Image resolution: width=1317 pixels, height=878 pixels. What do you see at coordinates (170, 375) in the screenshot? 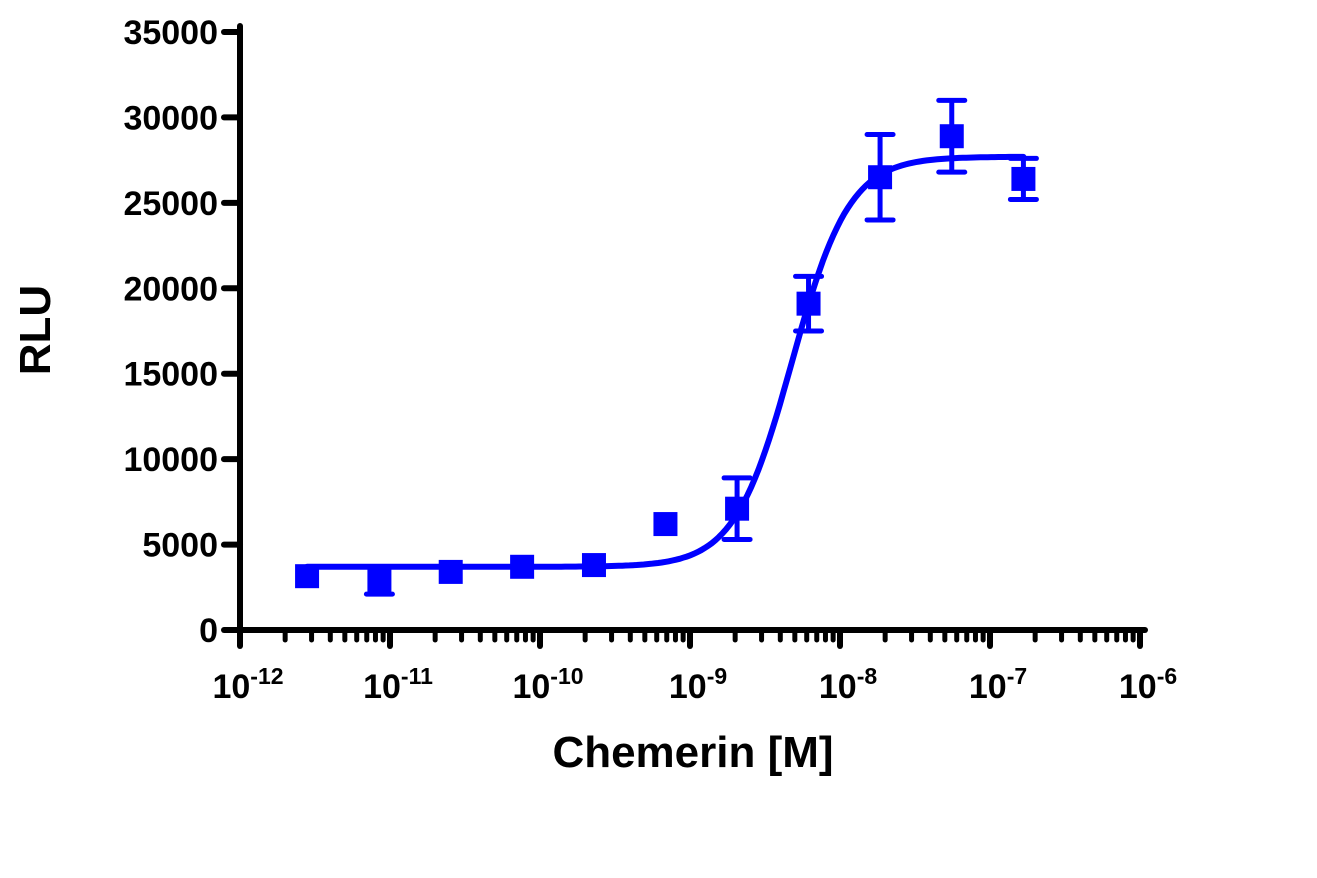
I see `y-tick-label: 15000` at bounding box center [170, 375].